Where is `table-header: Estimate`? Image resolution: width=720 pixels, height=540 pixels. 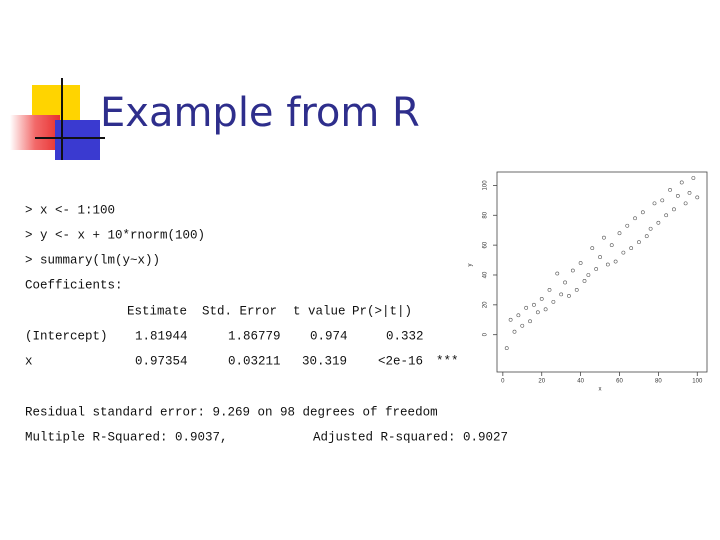 table-header: Estimate is located at coordinates (157, 311).